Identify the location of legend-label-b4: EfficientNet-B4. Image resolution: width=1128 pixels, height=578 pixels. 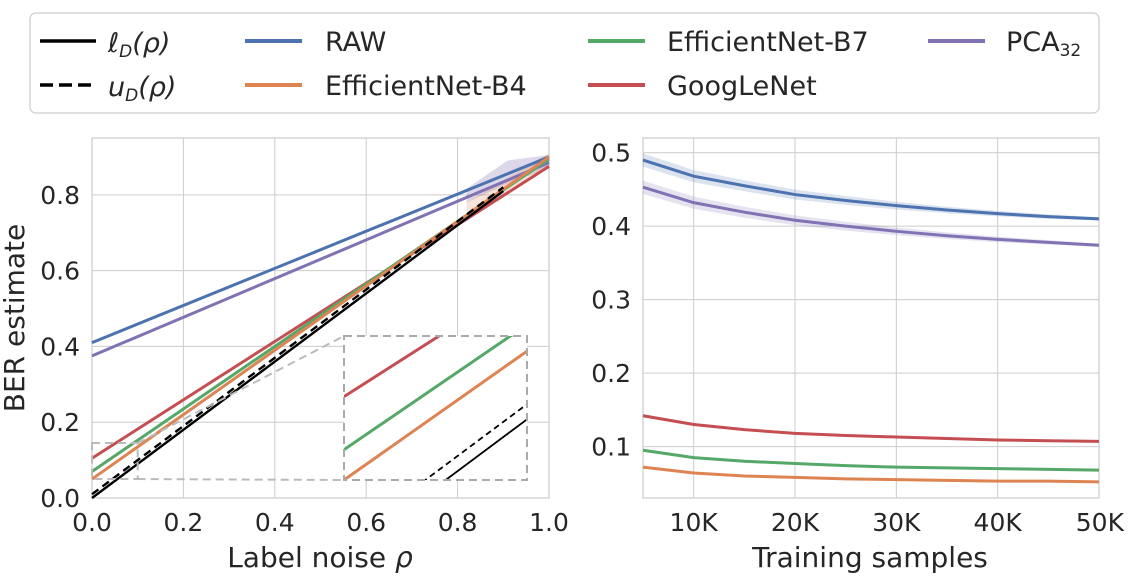
(426, 86).